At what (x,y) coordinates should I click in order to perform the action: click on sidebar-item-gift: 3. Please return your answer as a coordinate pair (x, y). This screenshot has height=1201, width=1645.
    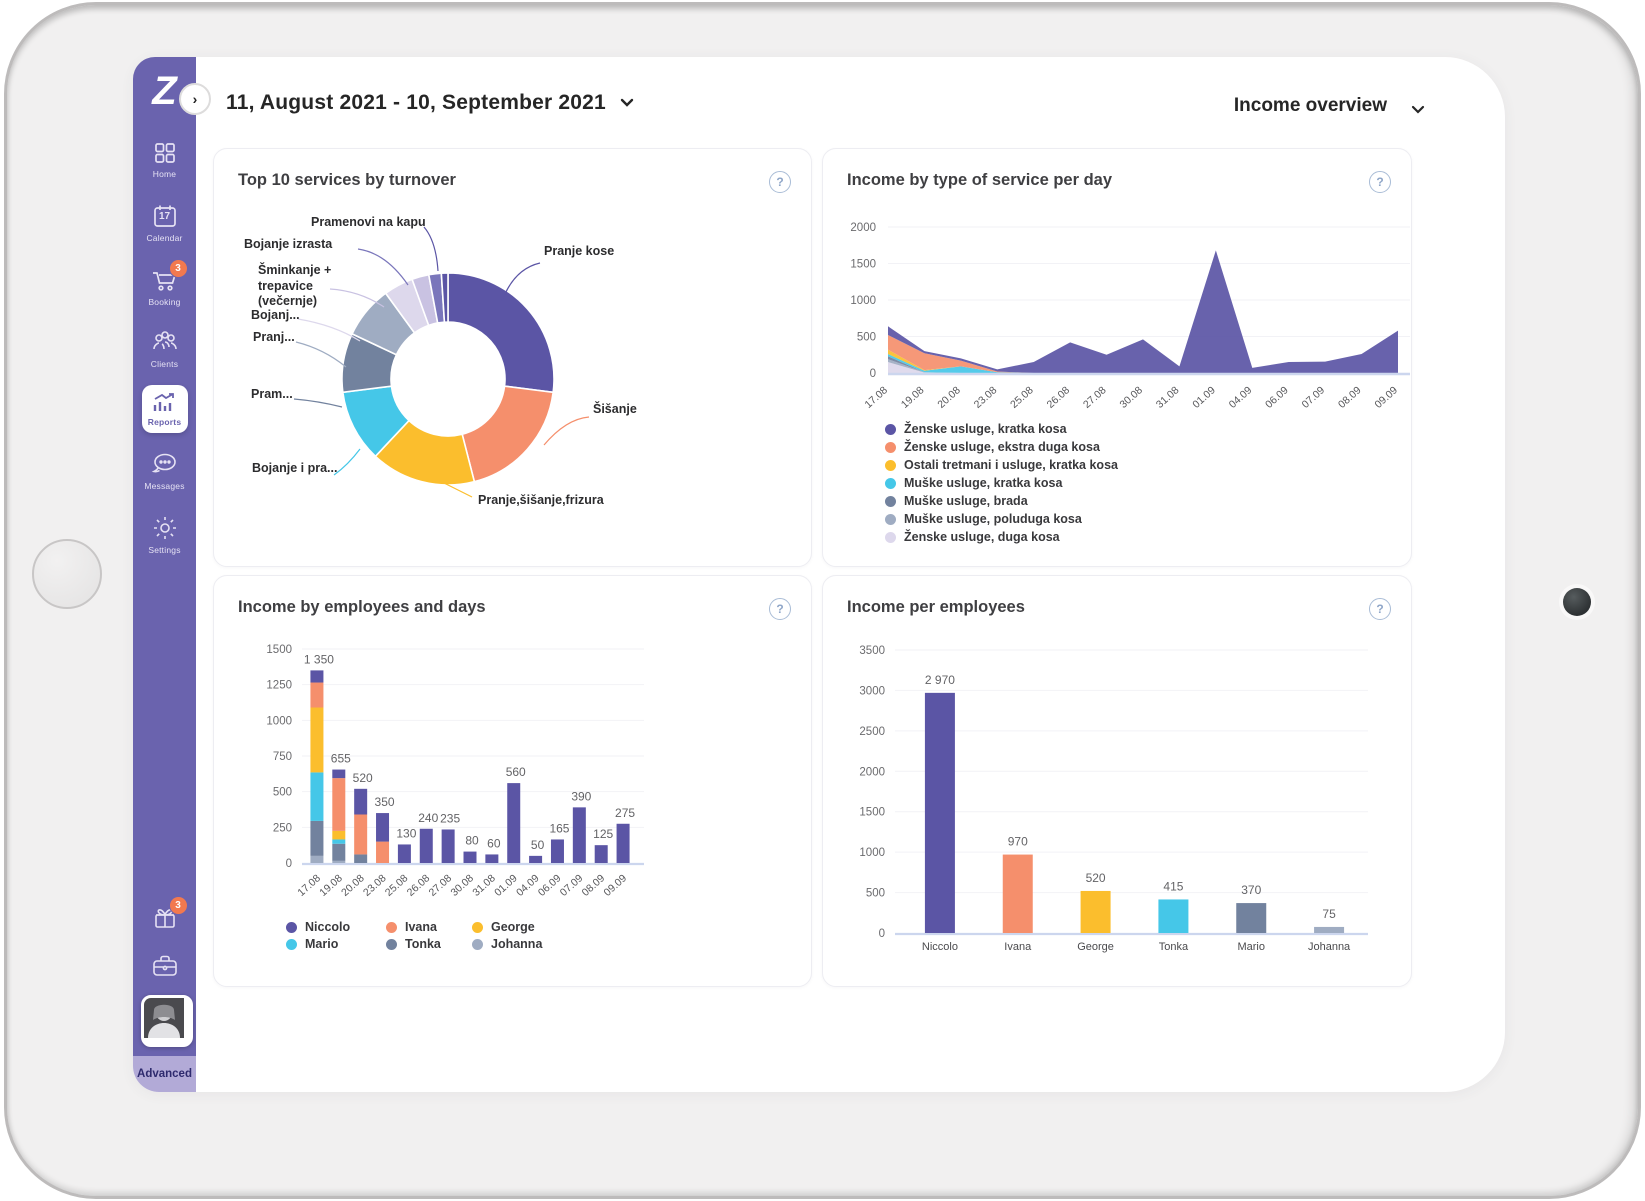
    Looking at the image, I should click on (164, 913).